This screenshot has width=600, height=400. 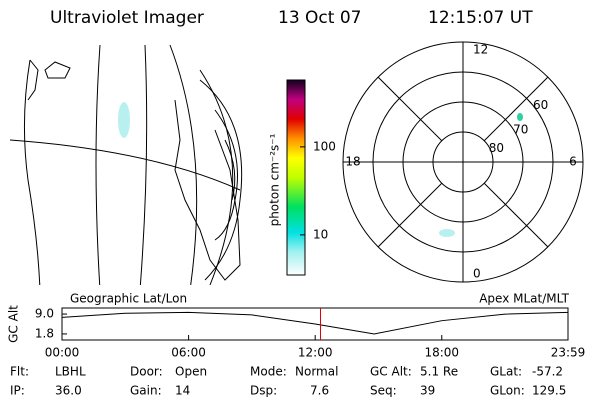 What do you see at coordinates (547, 372) in the screenshot?
I see `status-value: -57.2` at bounding box center [547, 372].